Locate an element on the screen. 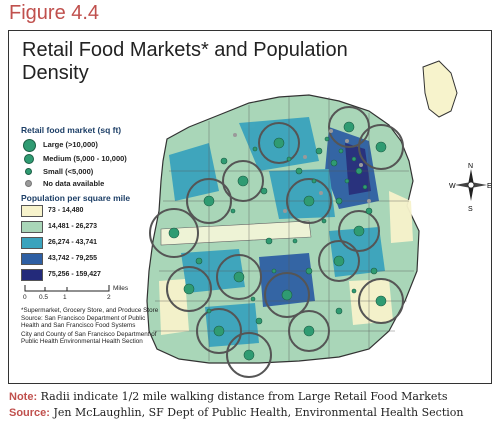  pop-class-1: 73 - 14,480 is located at coordinates (96, 212).